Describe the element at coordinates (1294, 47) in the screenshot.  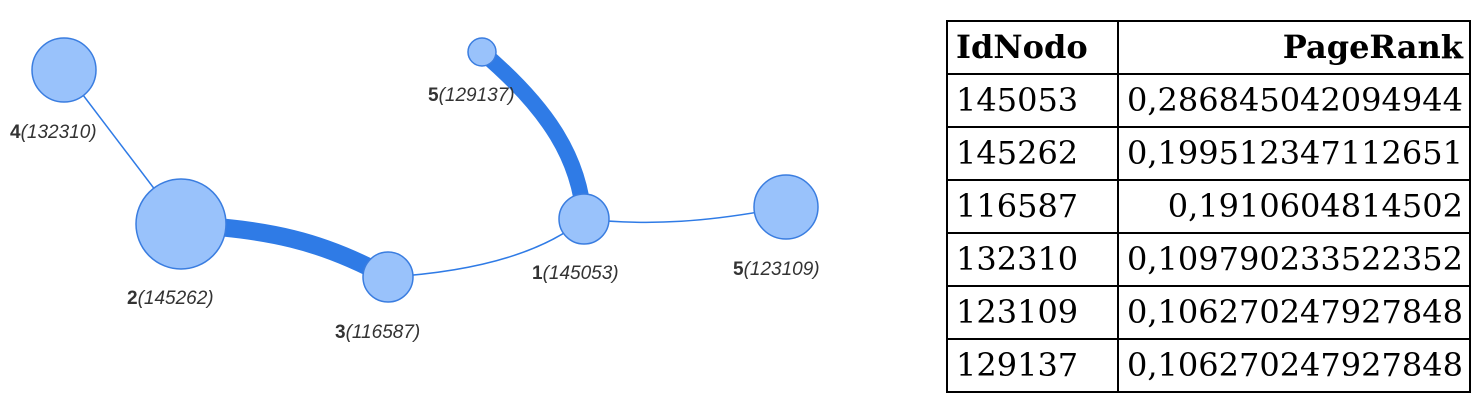
I see `header-pagerank: PageRank` at that location.